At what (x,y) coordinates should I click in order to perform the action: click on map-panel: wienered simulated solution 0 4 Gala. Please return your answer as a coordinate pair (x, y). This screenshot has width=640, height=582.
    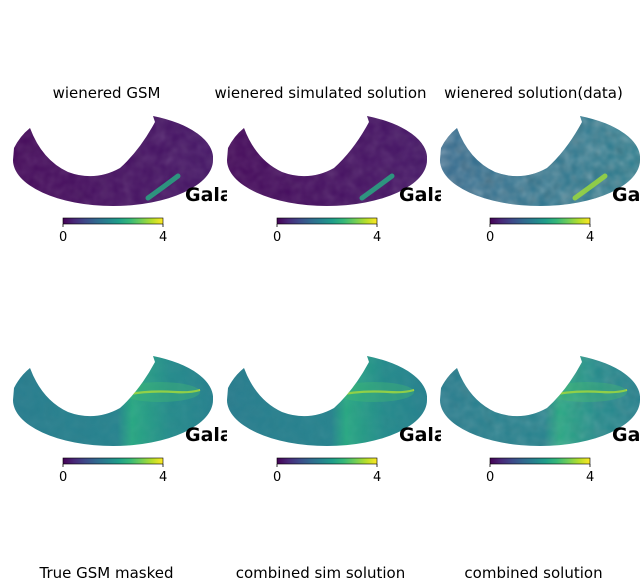
    Looking at the image, I should click on (327, 122).